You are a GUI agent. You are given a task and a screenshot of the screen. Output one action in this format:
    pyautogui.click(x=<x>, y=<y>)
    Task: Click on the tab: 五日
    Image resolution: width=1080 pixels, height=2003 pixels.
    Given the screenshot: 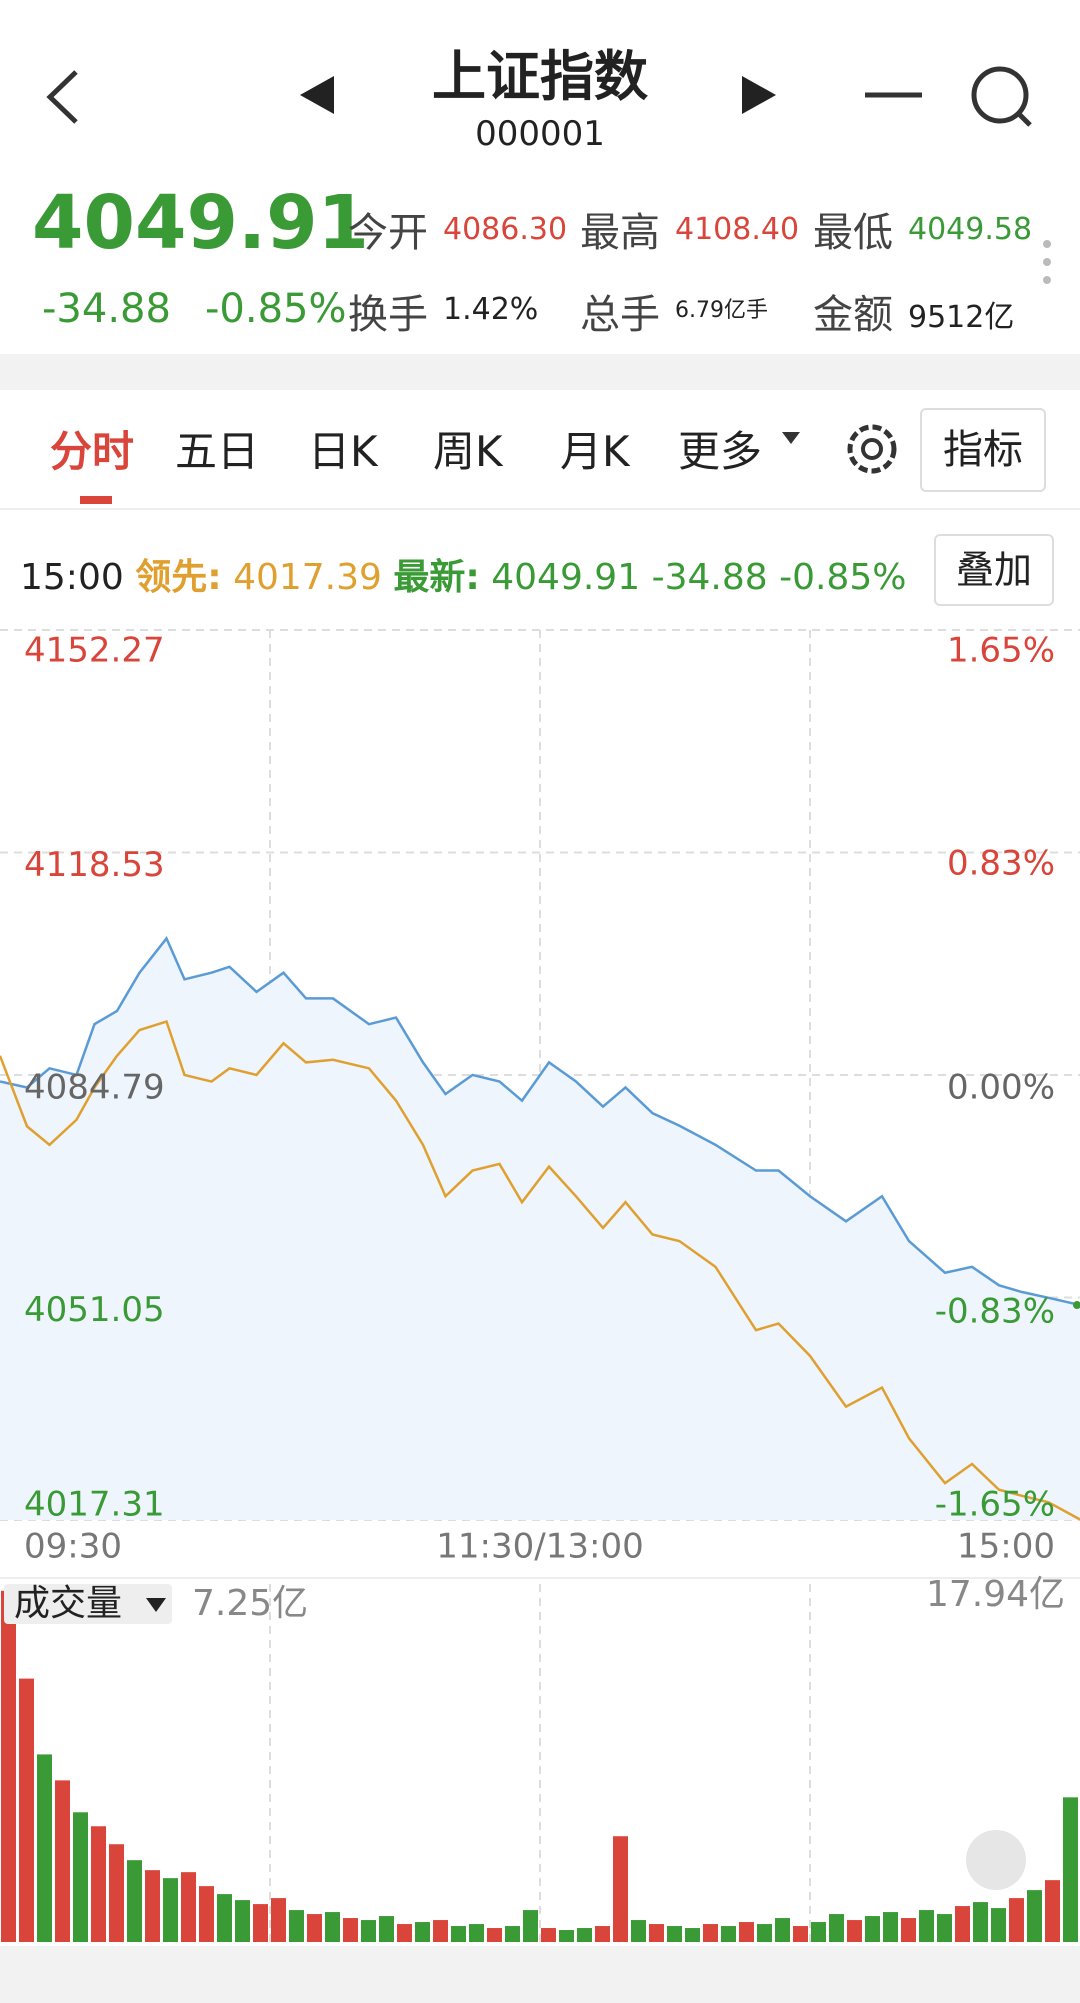 What is the action you would take?
    pyautogui.click(x=217, y=451)
    